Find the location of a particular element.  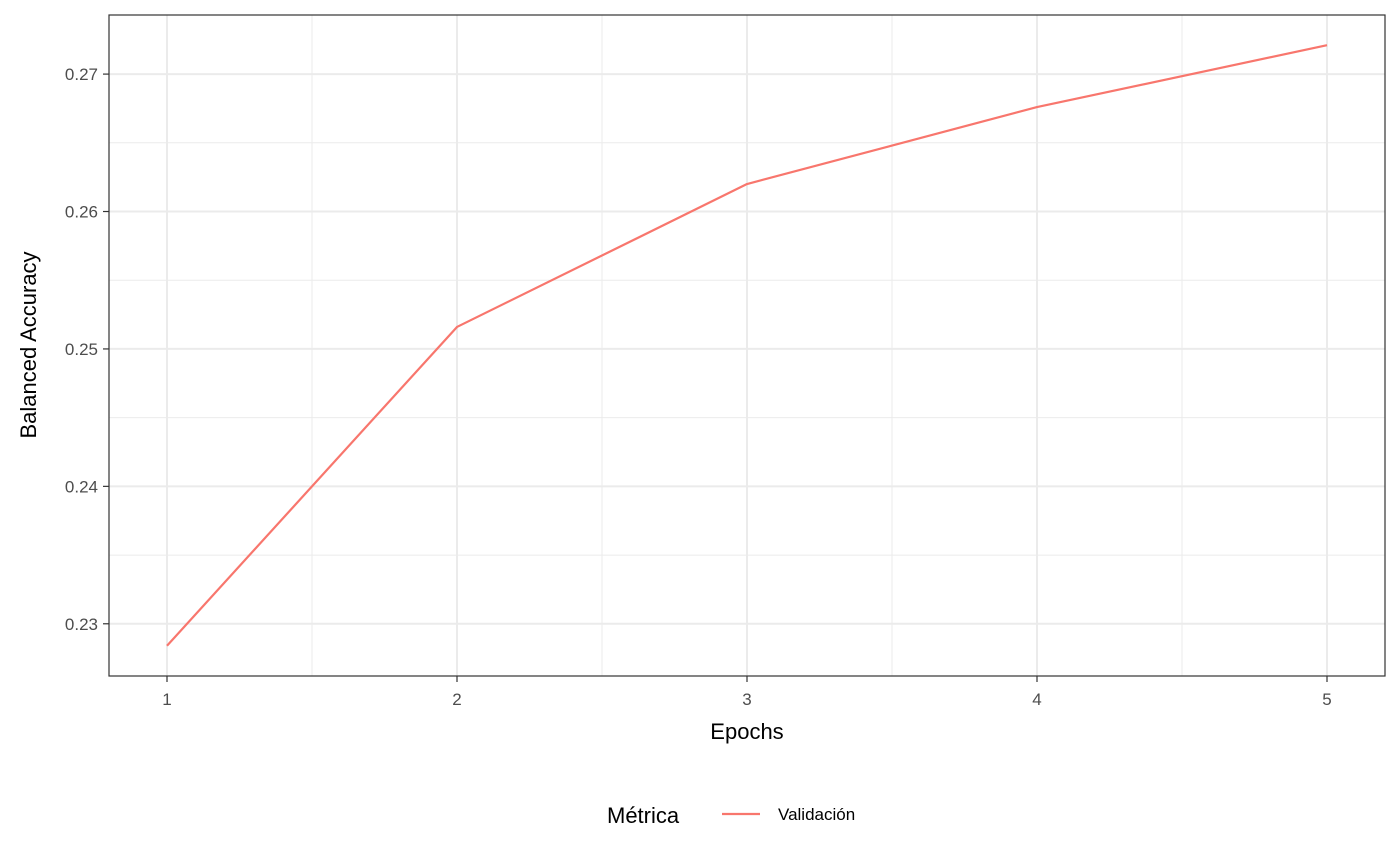

y-tick-label: 0.24 is located at coordinates (81, 486).